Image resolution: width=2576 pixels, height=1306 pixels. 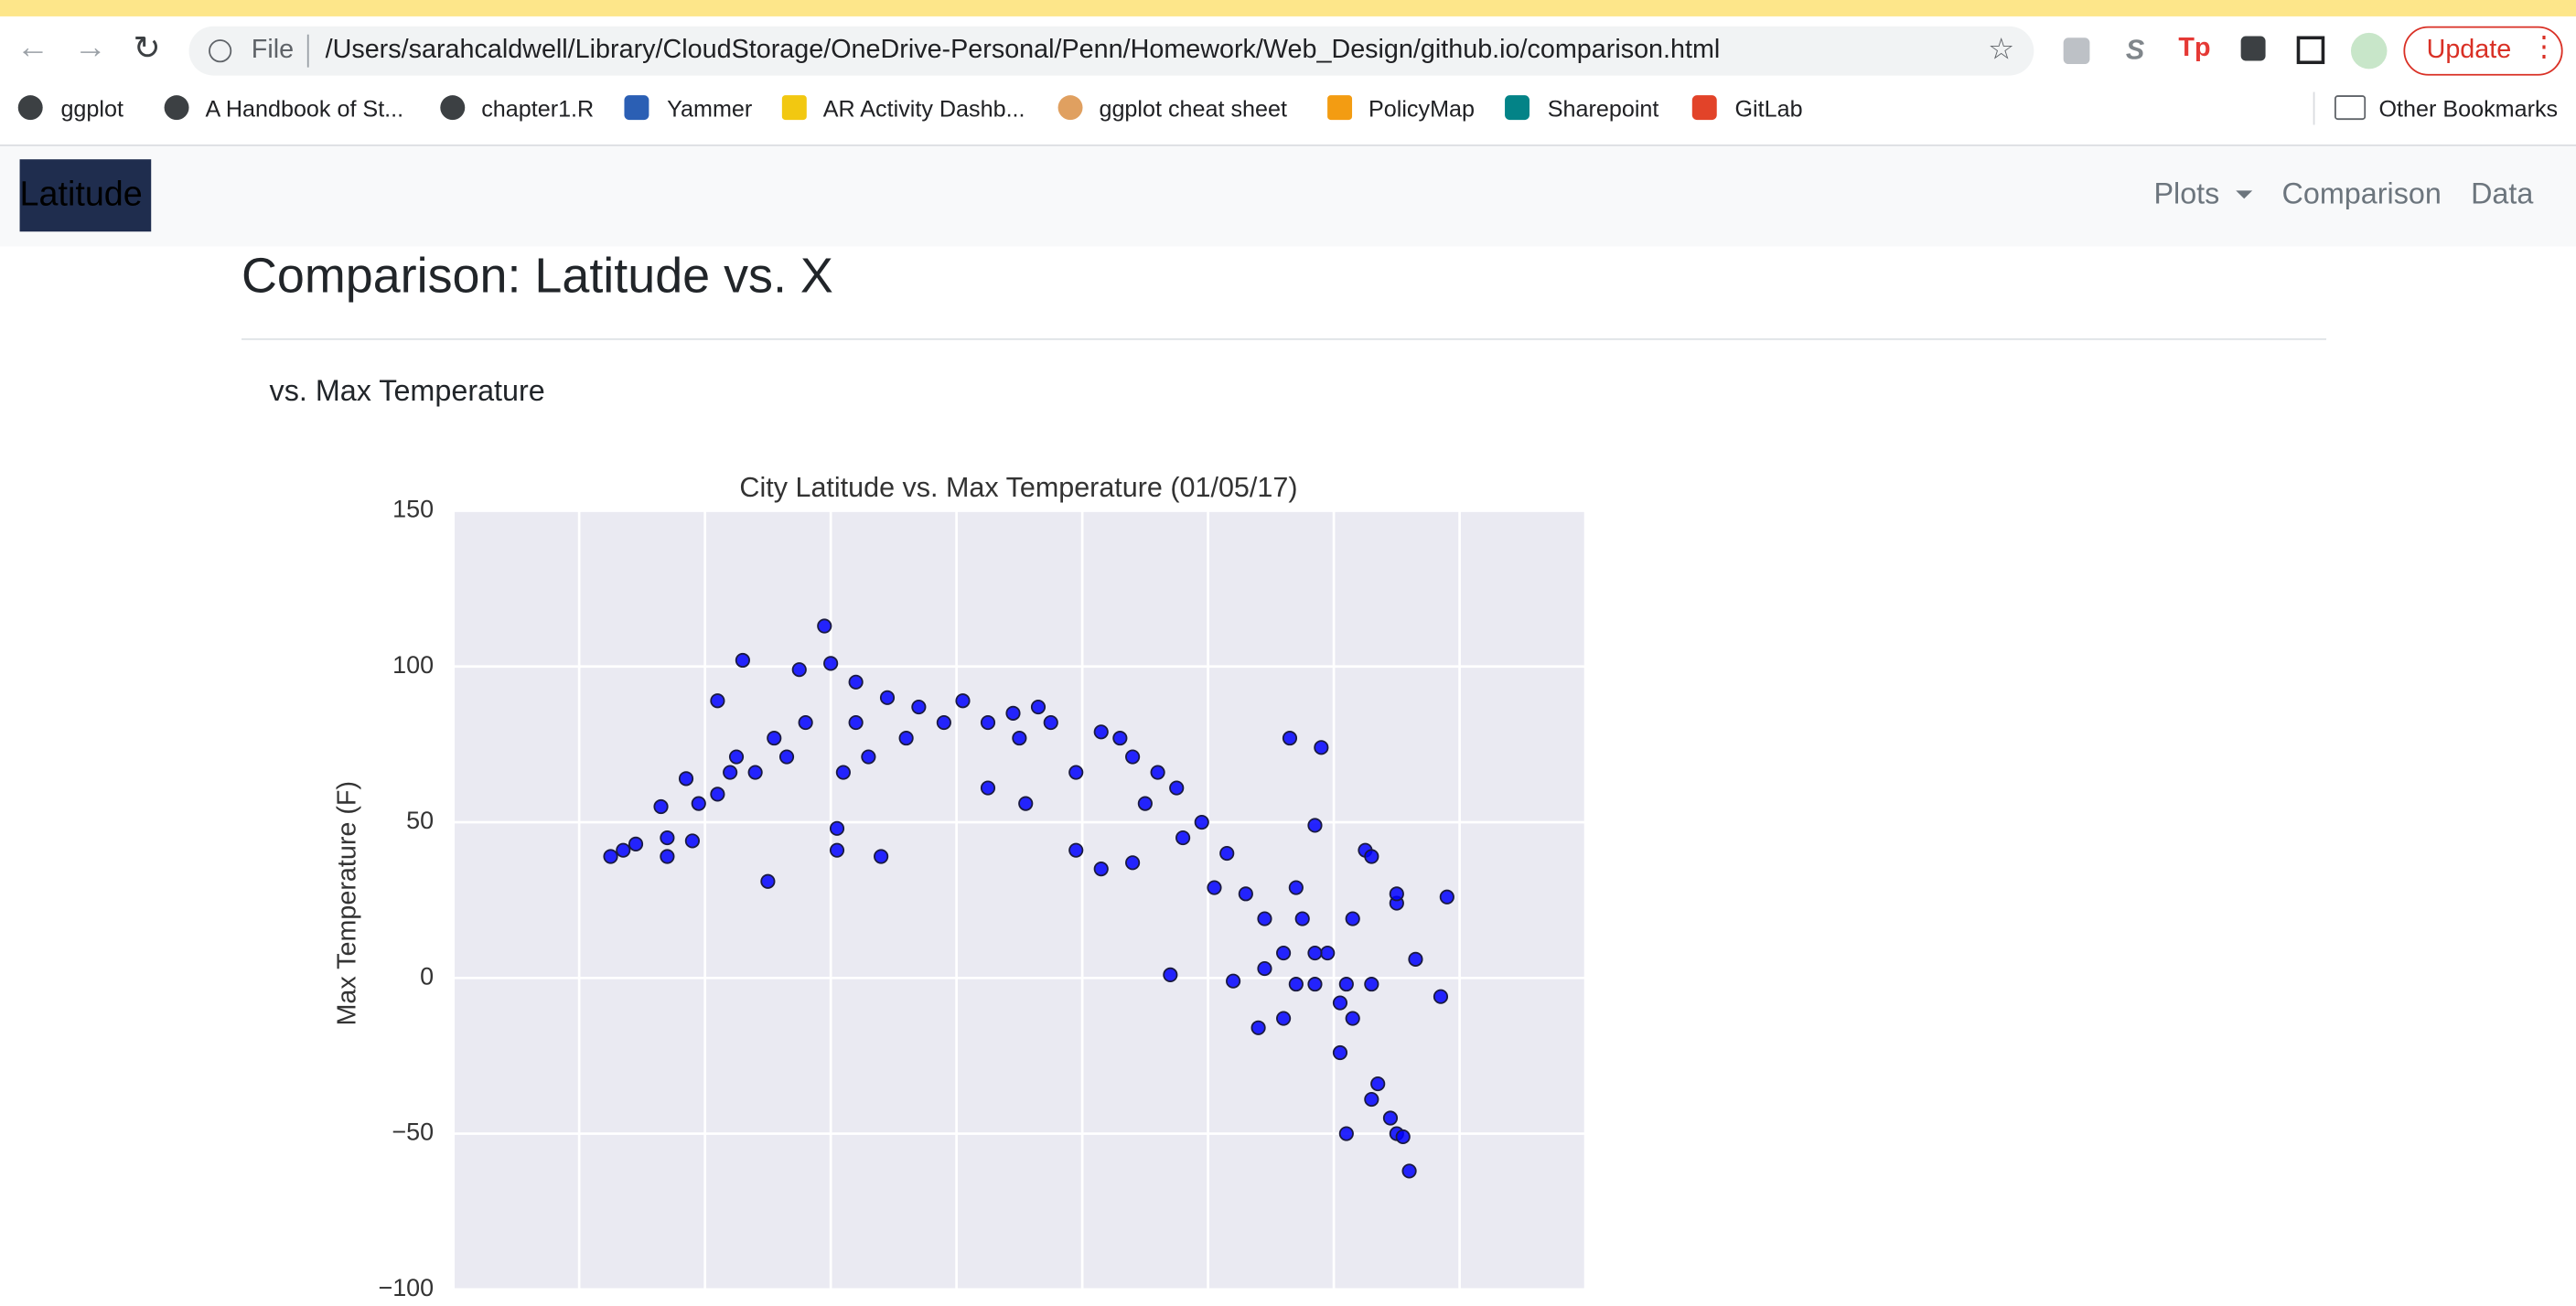 What do you see at coordinates (413, 1132) in the screenshot?
I see `y-tick-label: −50` at bounding box center [413, 1132].